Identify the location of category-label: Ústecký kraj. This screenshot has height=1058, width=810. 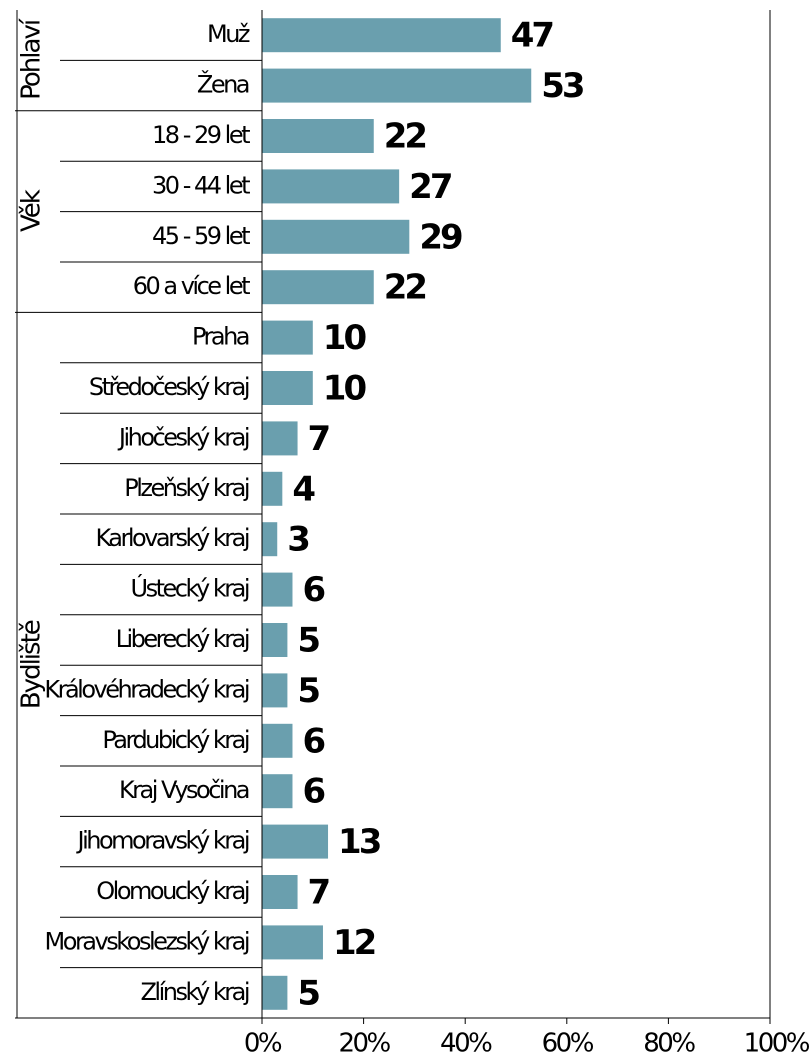
(190, 588).